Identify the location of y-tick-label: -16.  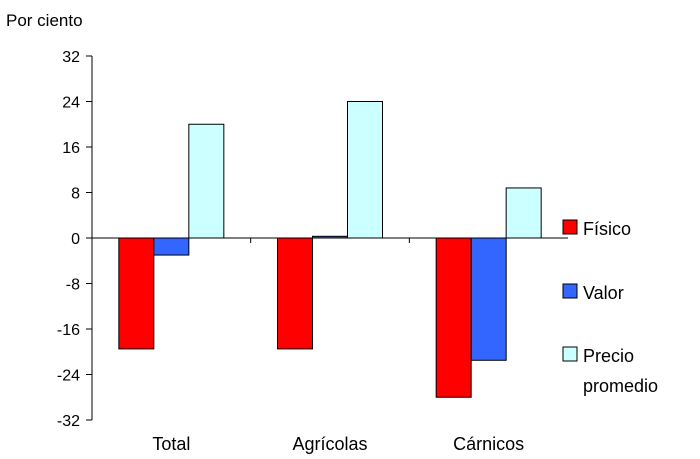
(68, 330).